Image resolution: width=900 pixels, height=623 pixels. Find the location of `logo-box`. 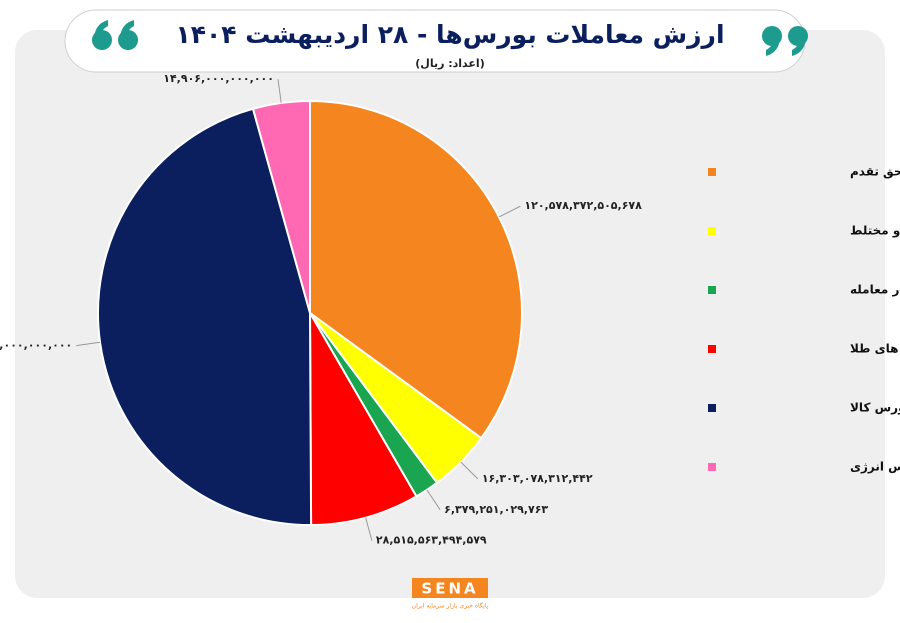

logo-box is located at coordinates (450, 588).